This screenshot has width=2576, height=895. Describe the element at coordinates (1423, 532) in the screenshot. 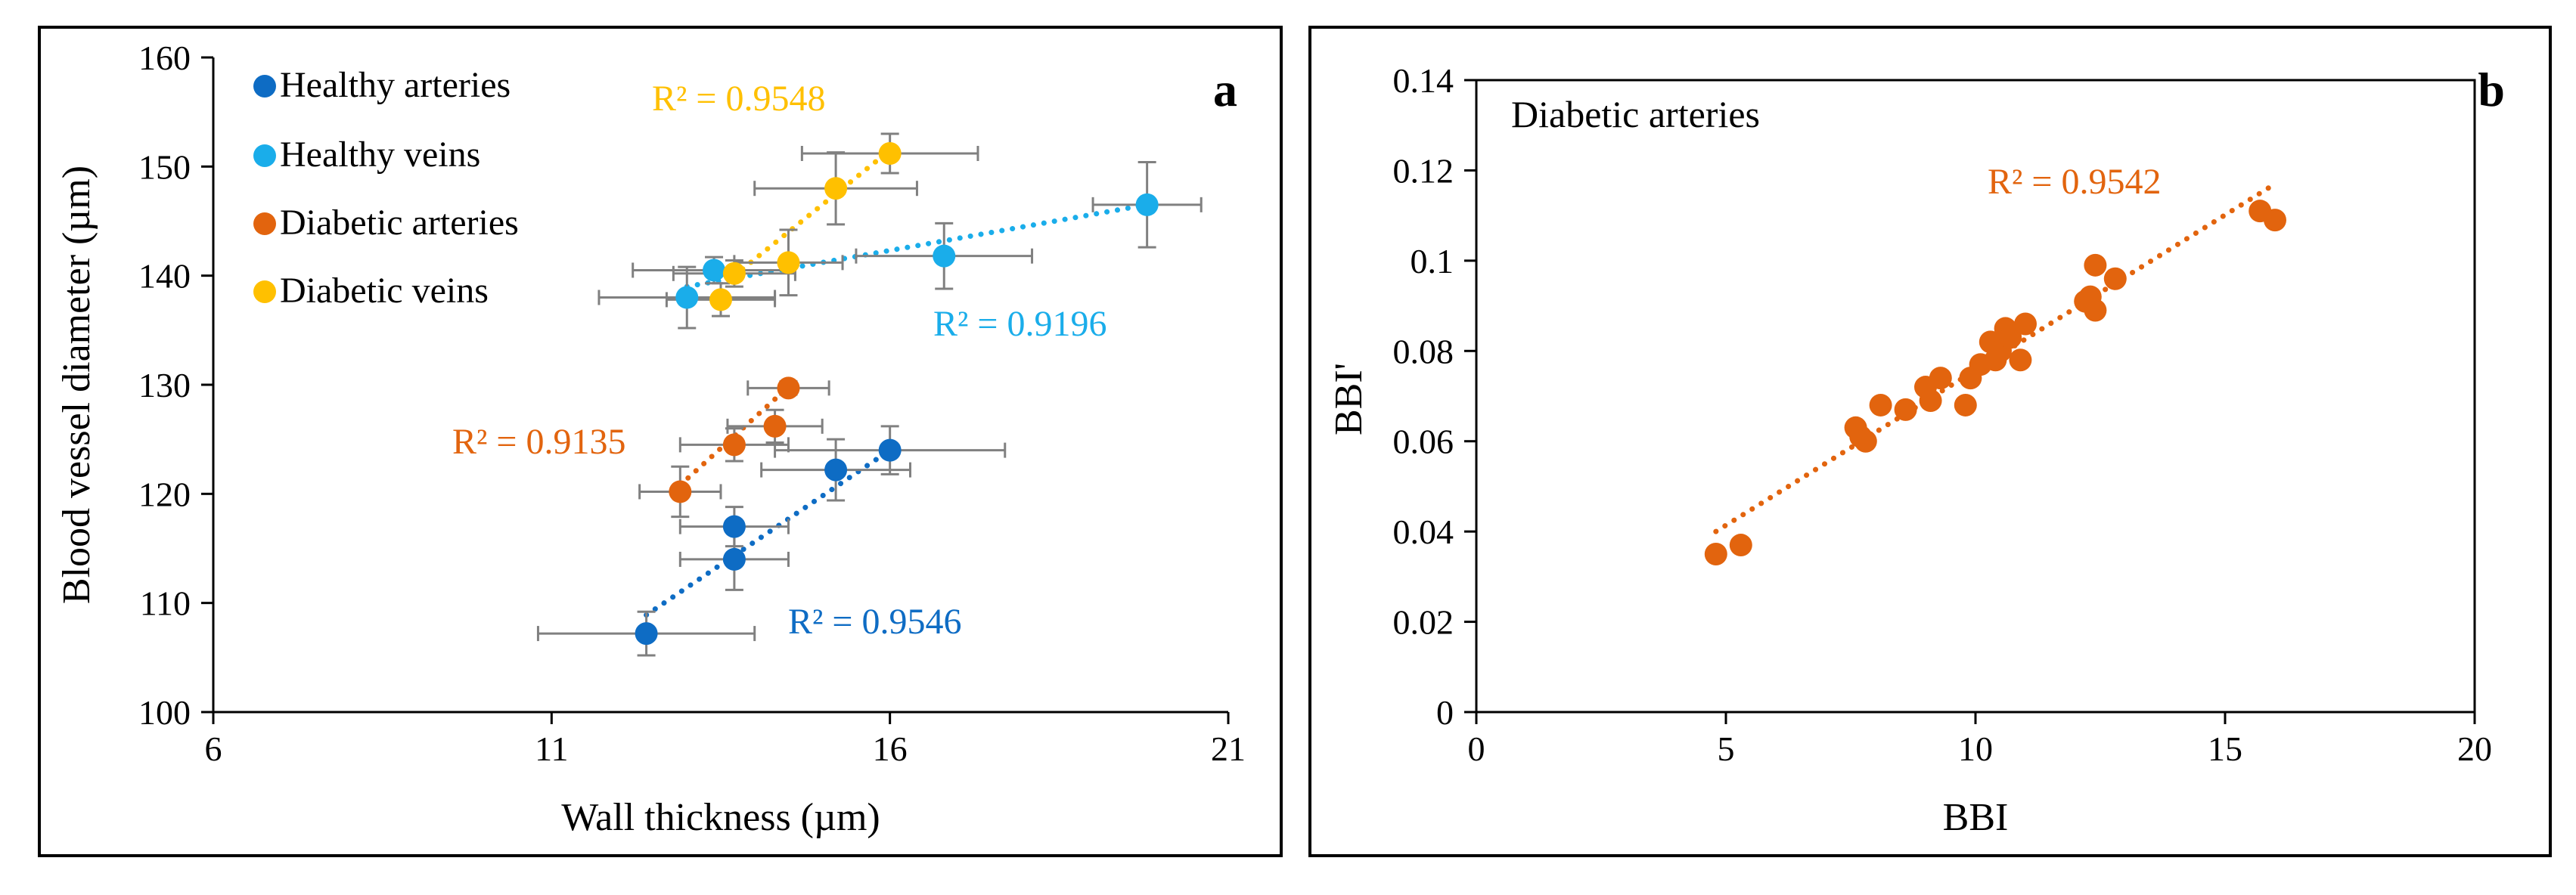

I see `y-tick-label: 0.04` at that location.